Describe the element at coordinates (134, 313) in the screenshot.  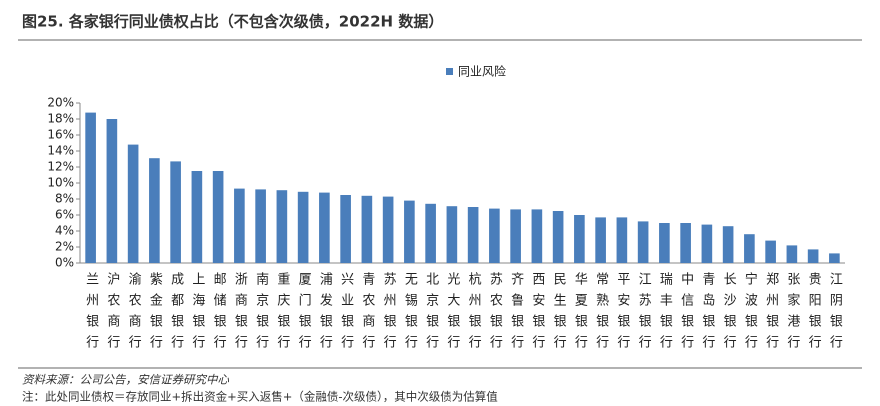
I see `x-tick-label: 渝农商行` at that location.